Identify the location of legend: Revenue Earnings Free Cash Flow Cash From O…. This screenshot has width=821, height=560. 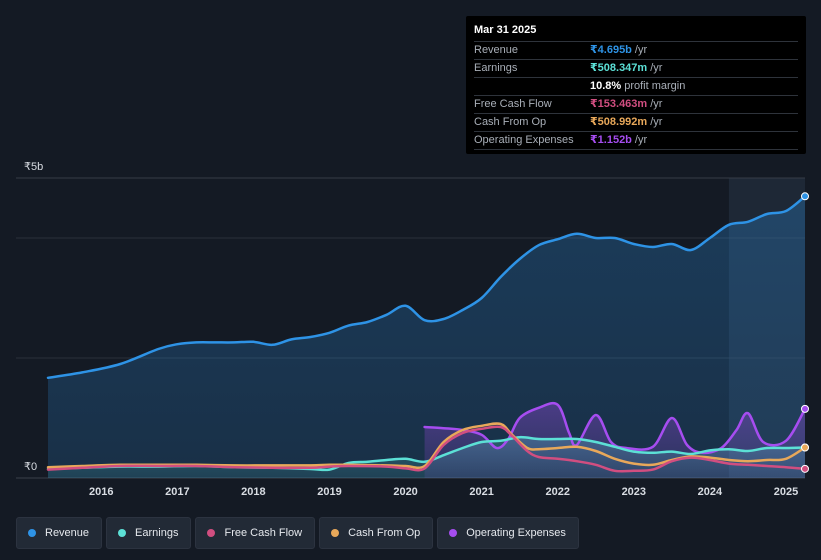
(297, 533).